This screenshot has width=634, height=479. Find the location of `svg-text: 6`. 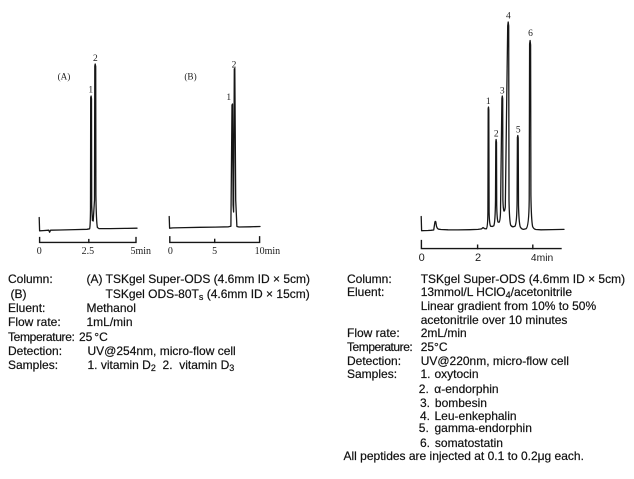

svg-text: 6 is located at coordinates (530, 34).